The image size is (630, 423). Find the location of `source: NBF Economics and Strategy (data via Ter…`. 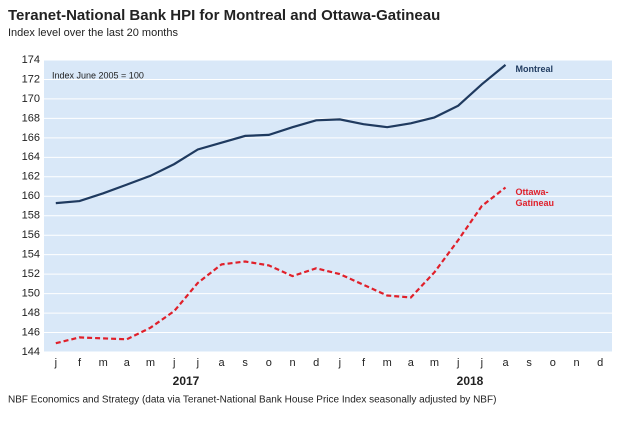

source: NBF Economics and Strategy (data via Ter… is located at coordinates (252, 400).